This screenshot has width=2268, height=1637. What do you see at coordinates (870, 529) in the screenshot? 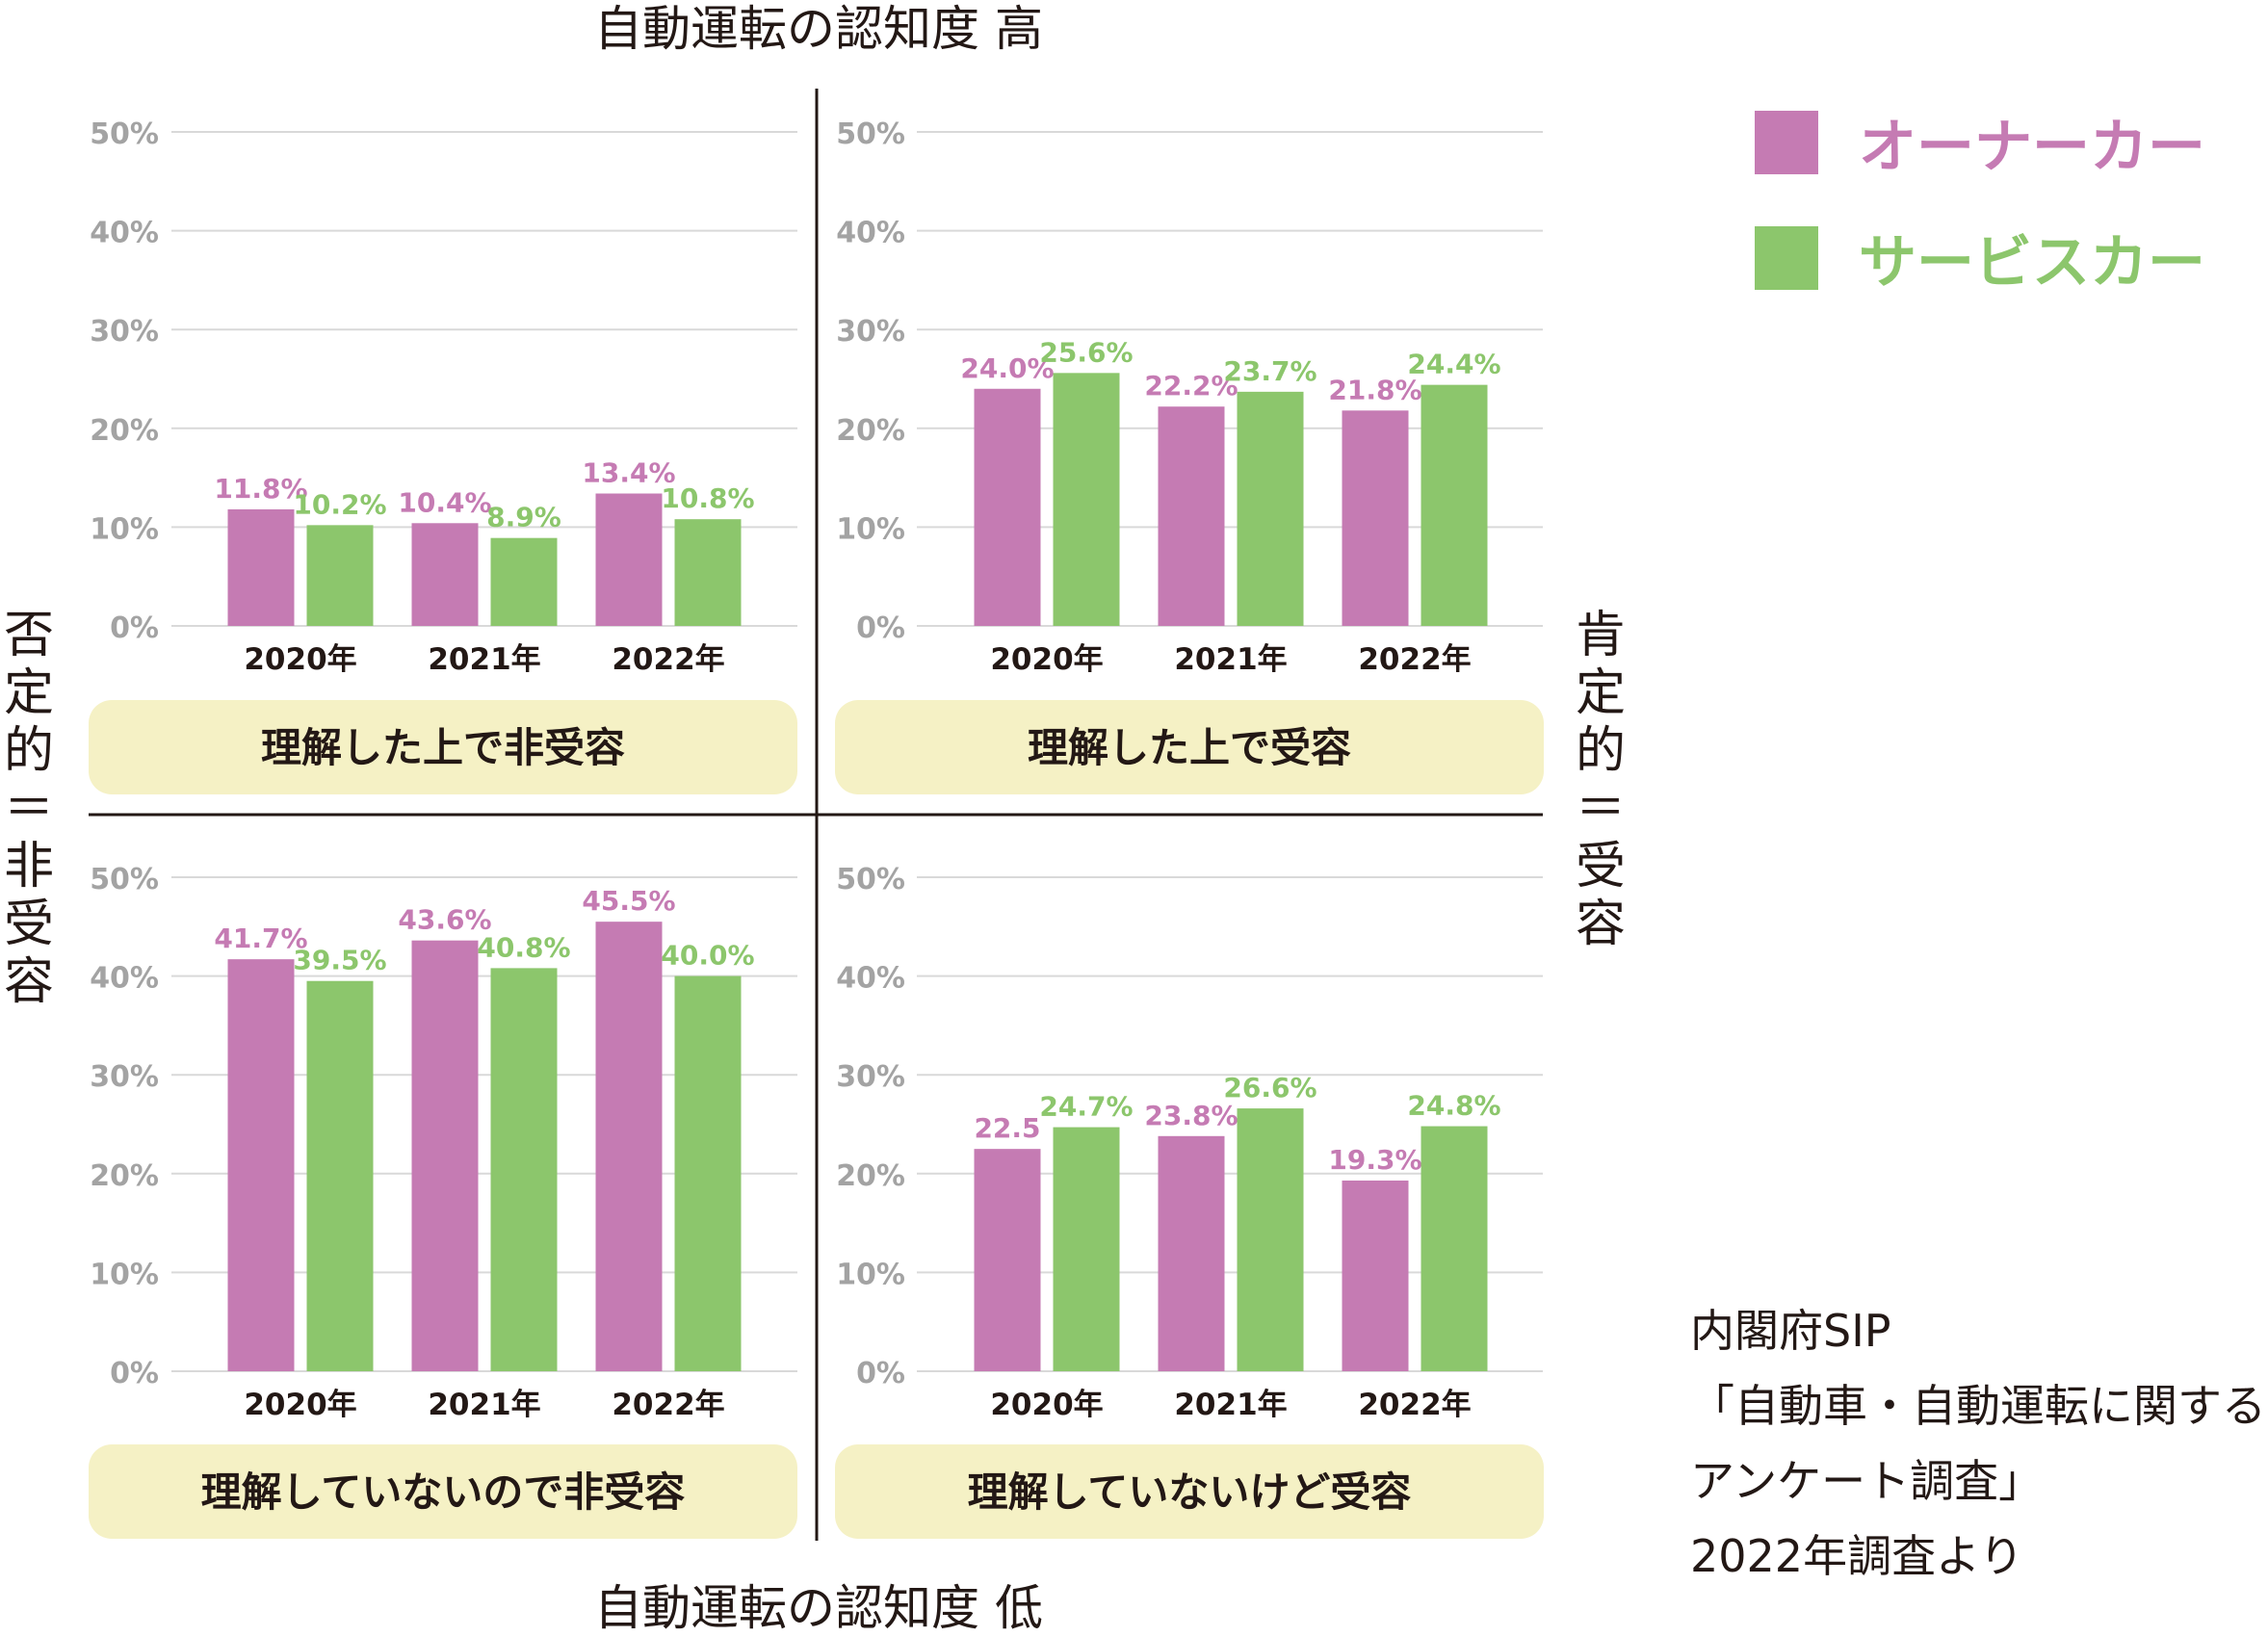
I see `y-tick-label-top-right: 10%` at bounding box center [870, 529].